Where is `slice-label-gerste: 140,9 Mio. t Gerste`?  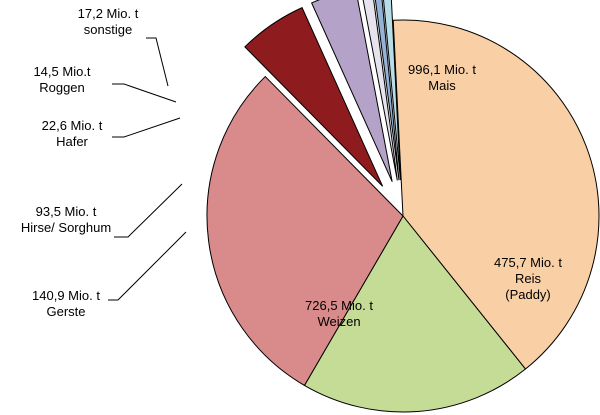 slice-label-gerste: 140,9 Mio. t Gerste is located at coordinates (66, 303).